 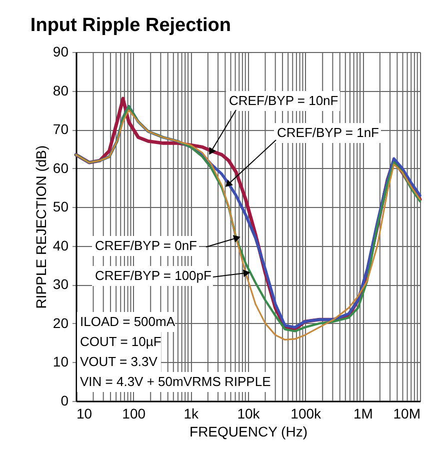 I want to click on x-axis-title: FREQUENCY (Hz), so click(x=249, y=432).